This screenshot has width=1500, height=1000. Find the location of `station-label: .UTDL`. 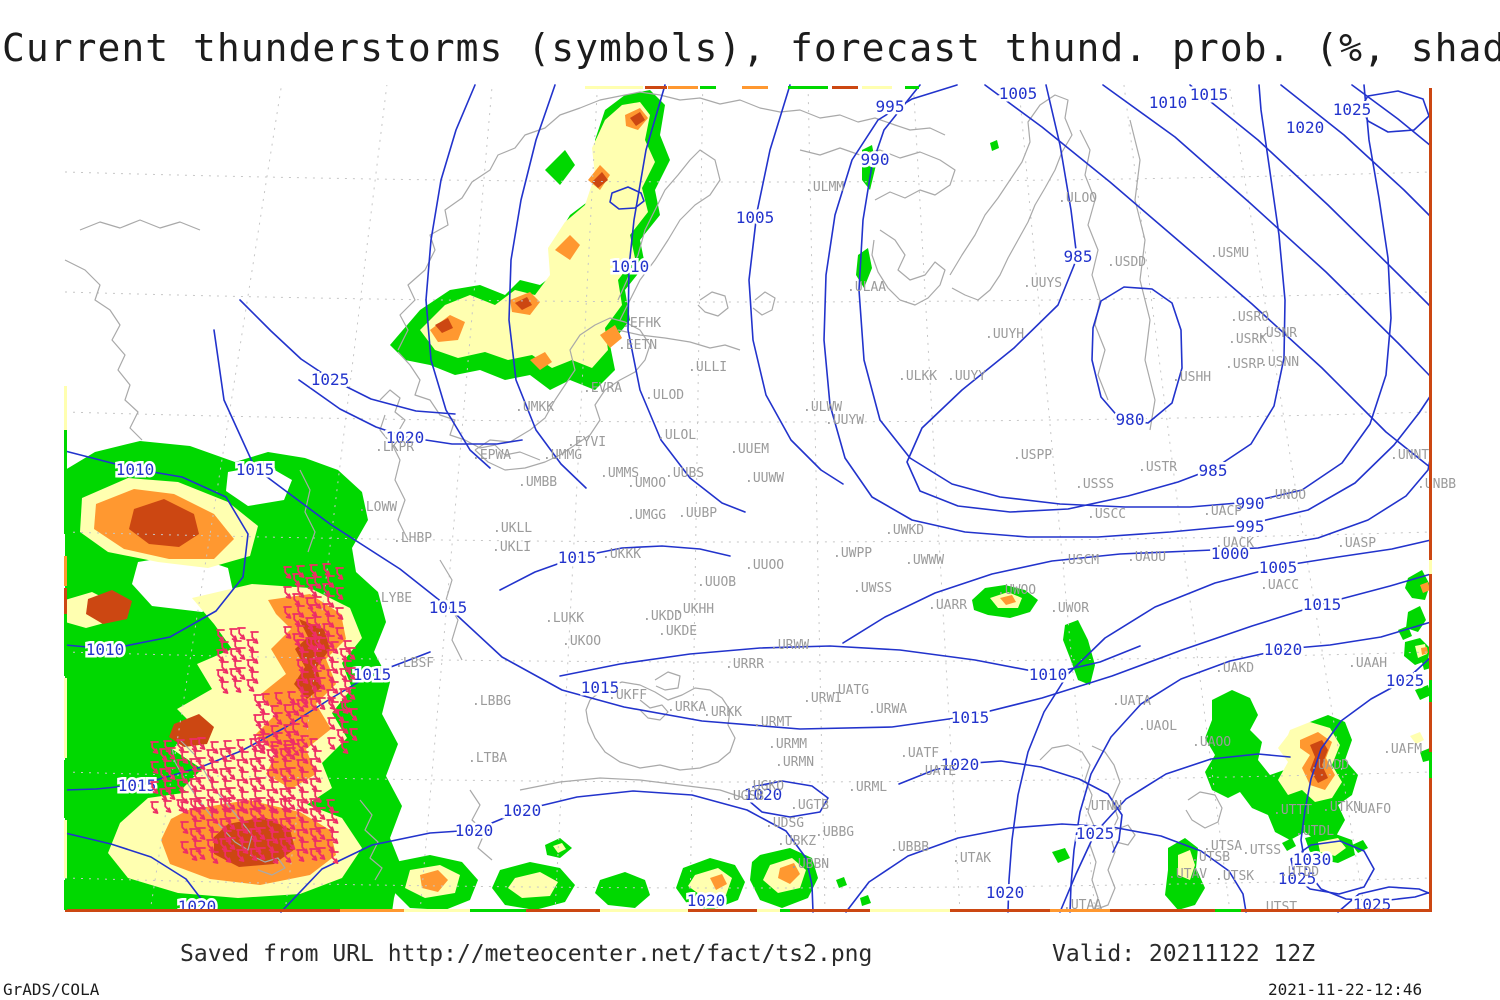

station-label: .UTDL is located at coordinates (1314, 831).